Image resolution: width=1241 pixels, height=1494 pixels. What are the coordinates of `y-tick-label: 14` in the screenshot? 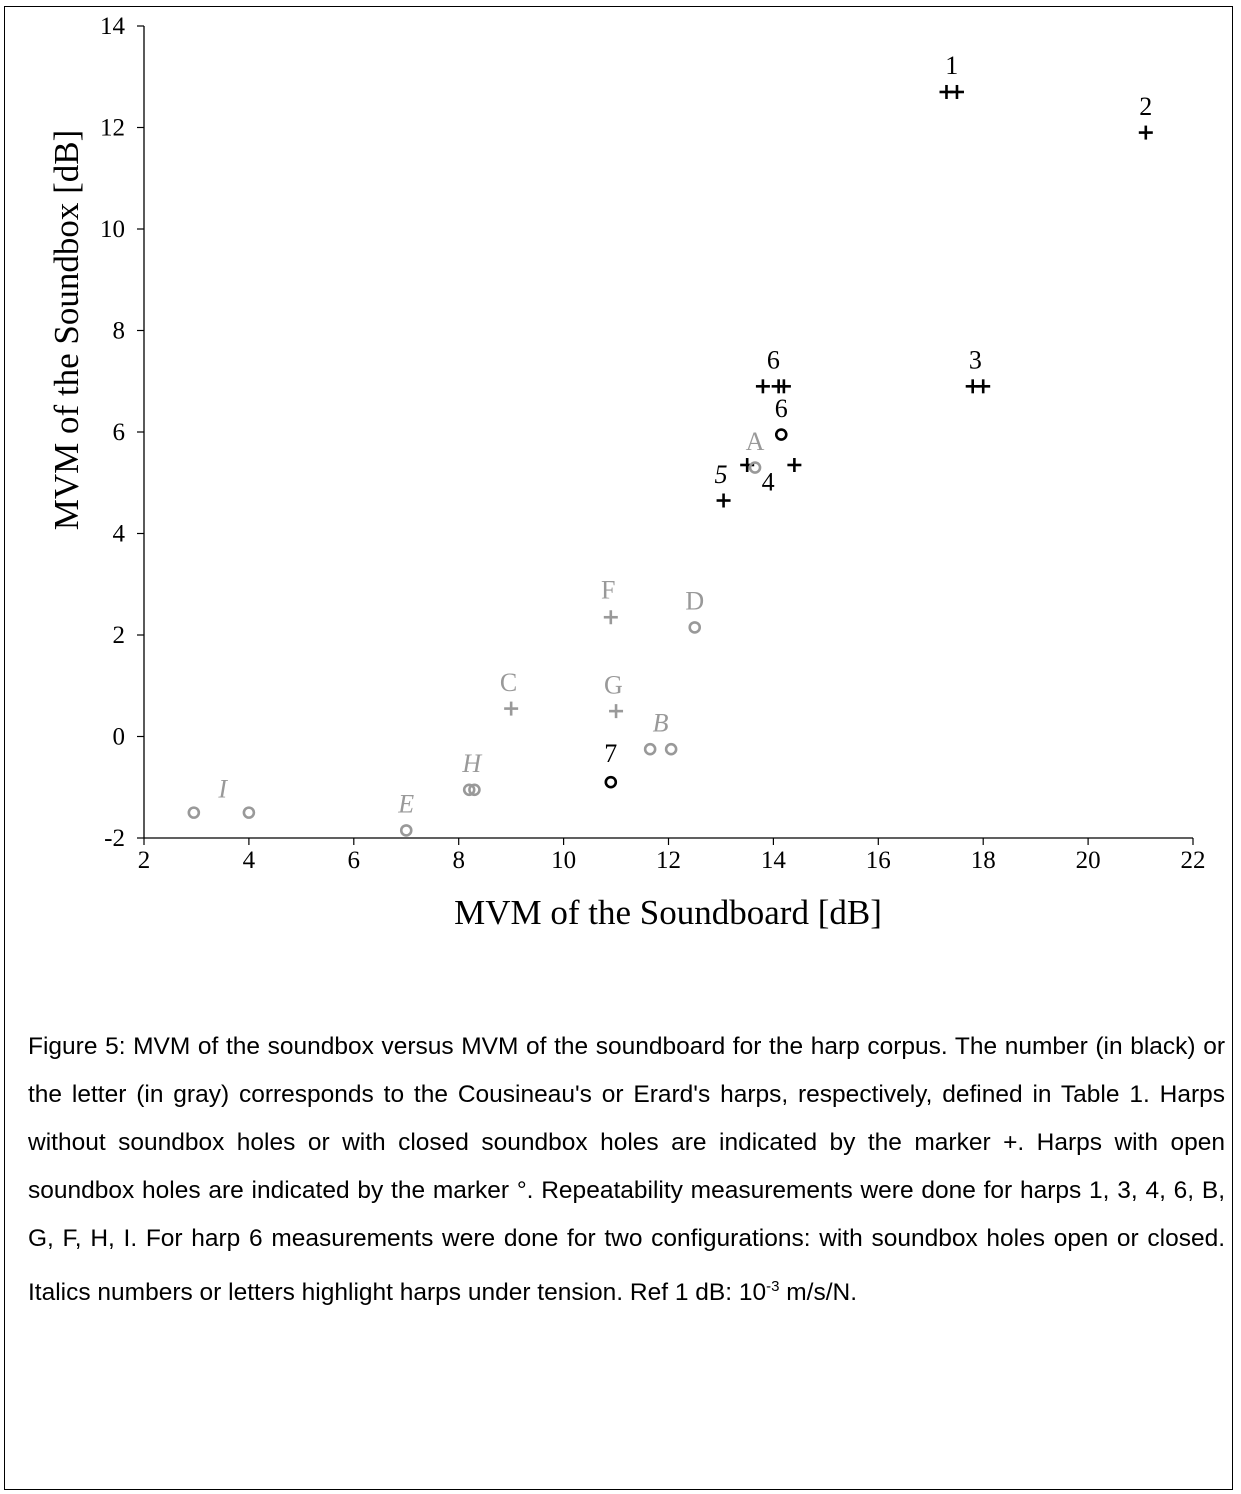 It's located at (113, 26).